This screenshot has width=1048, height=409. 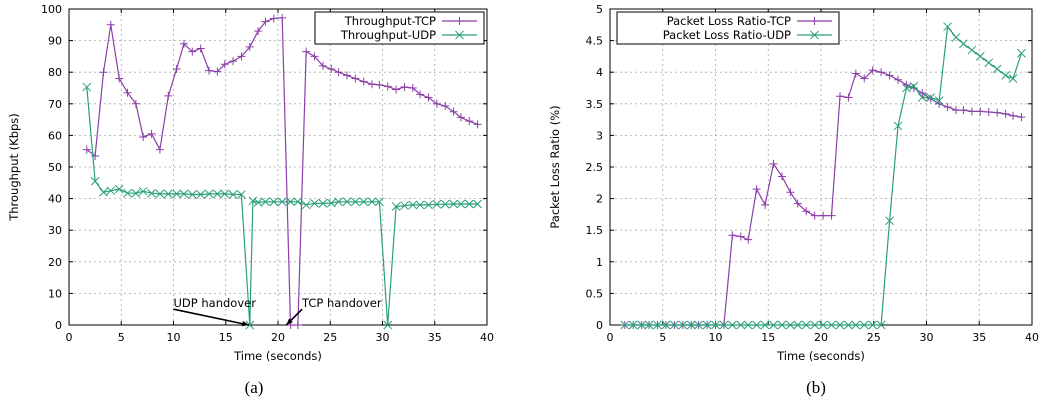 What do you see at coordinates (390, 21) in the screenshot?
I see `legend-label-tcp: Throughput-TCP` at bounding box center [390, 21].